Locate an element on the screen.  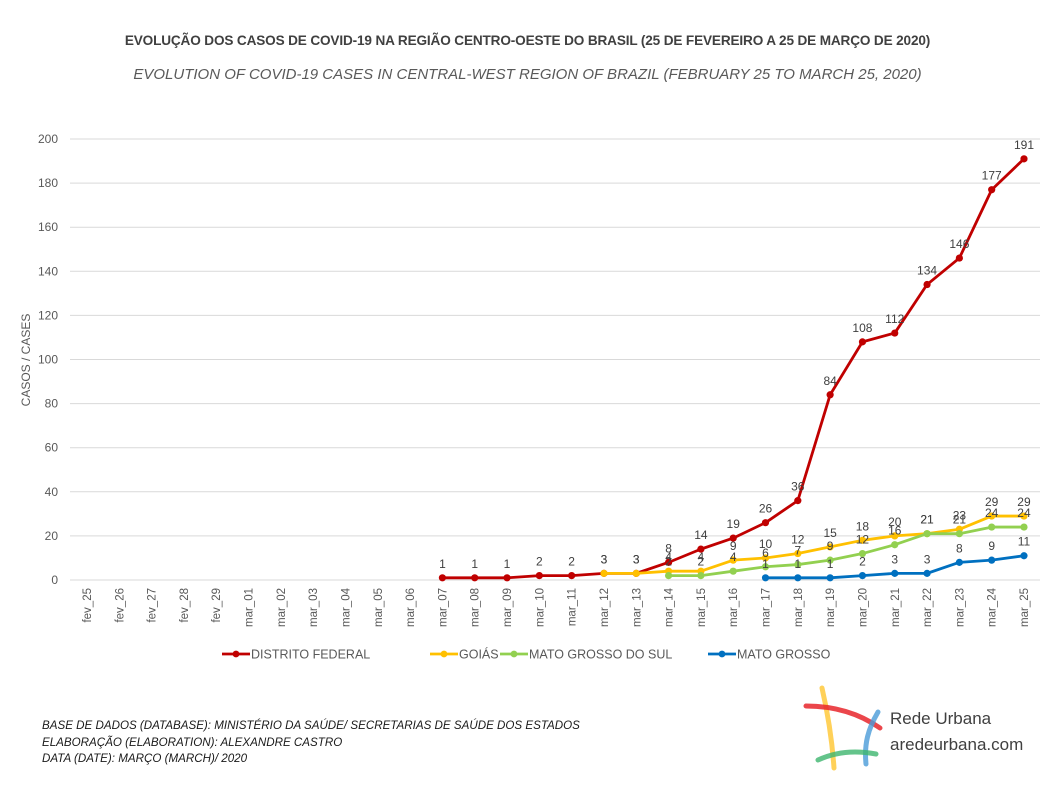
series-goiás is located at coordinates (814, 544).